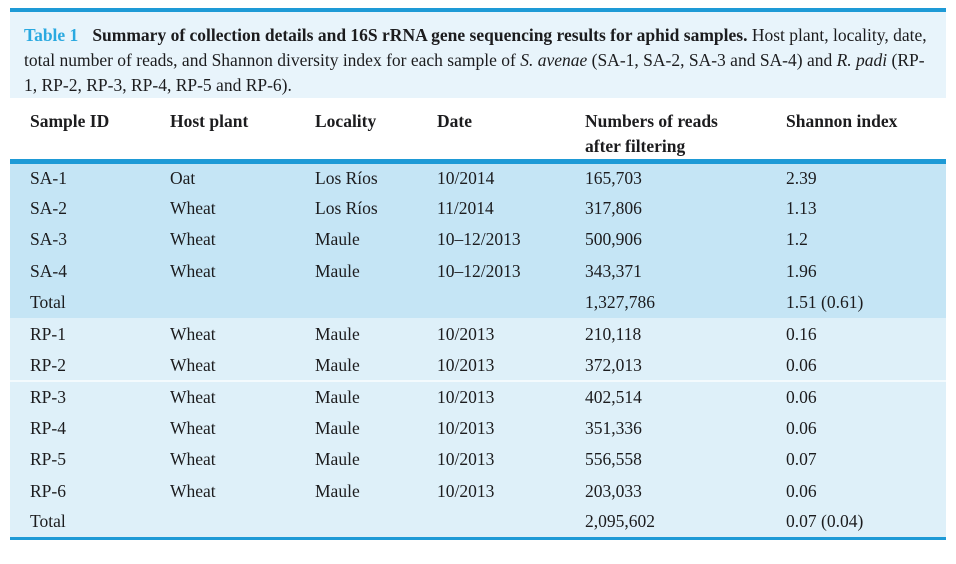 The width and height of the screenshot is (956, 564). Describe the element at coordinates (376, 130) in the screenshot. I see `col-header-locality: Locality` at that location.